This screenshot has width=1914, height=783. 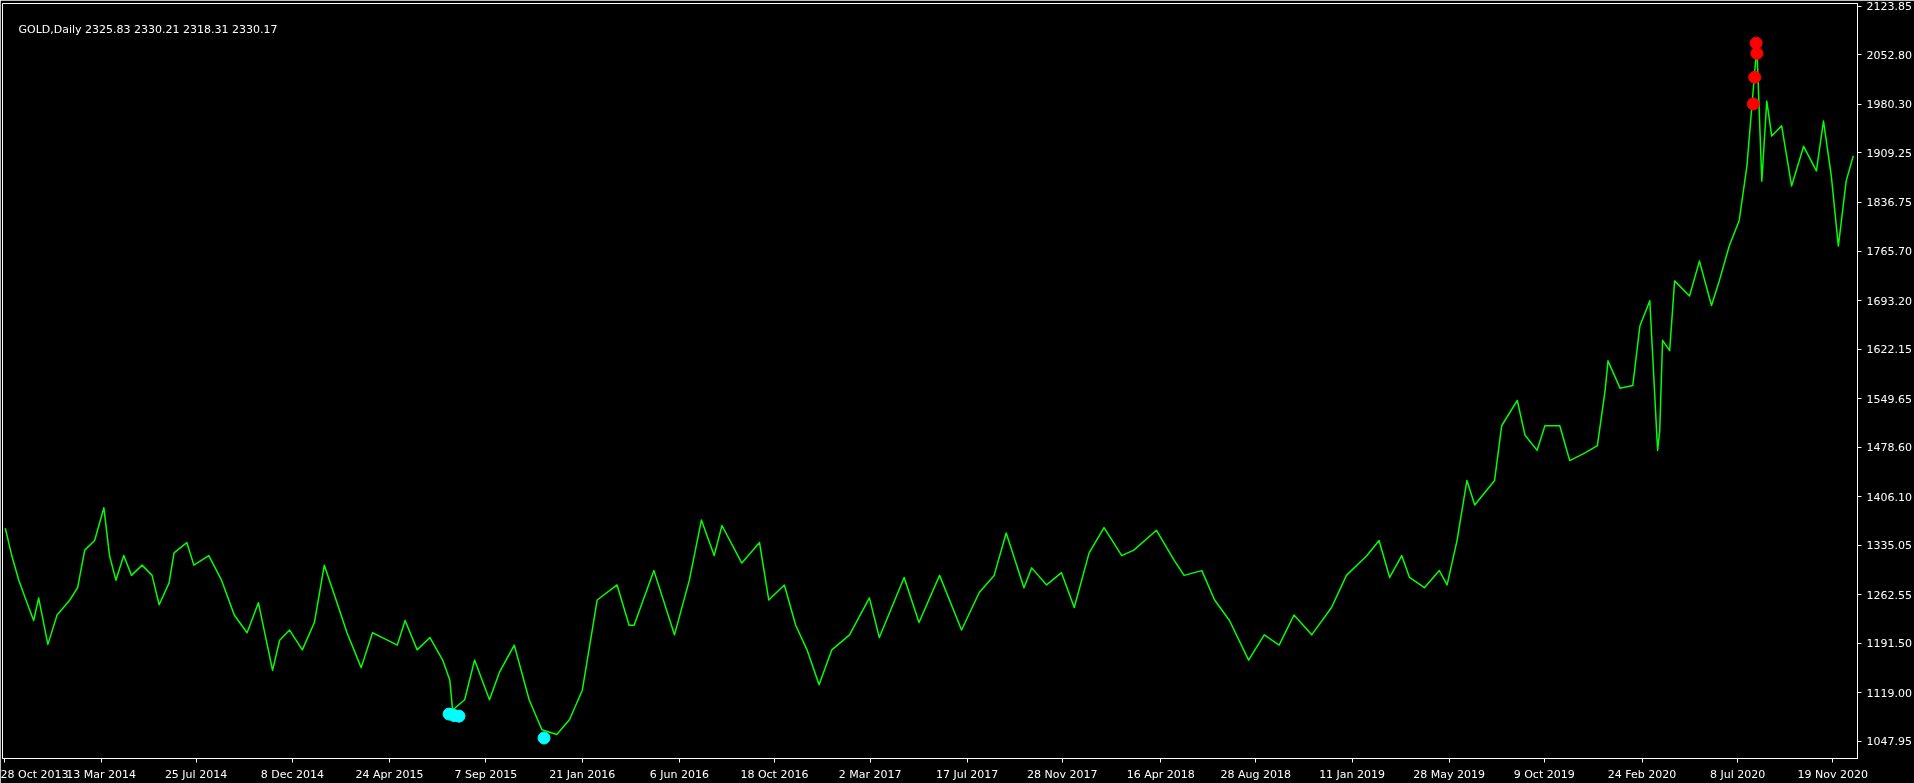 What do you see at coordinates (196, 774) in the screenshot?
I see `x-tick-label: 25 Jul 2014` at bounding box center [196, 774].